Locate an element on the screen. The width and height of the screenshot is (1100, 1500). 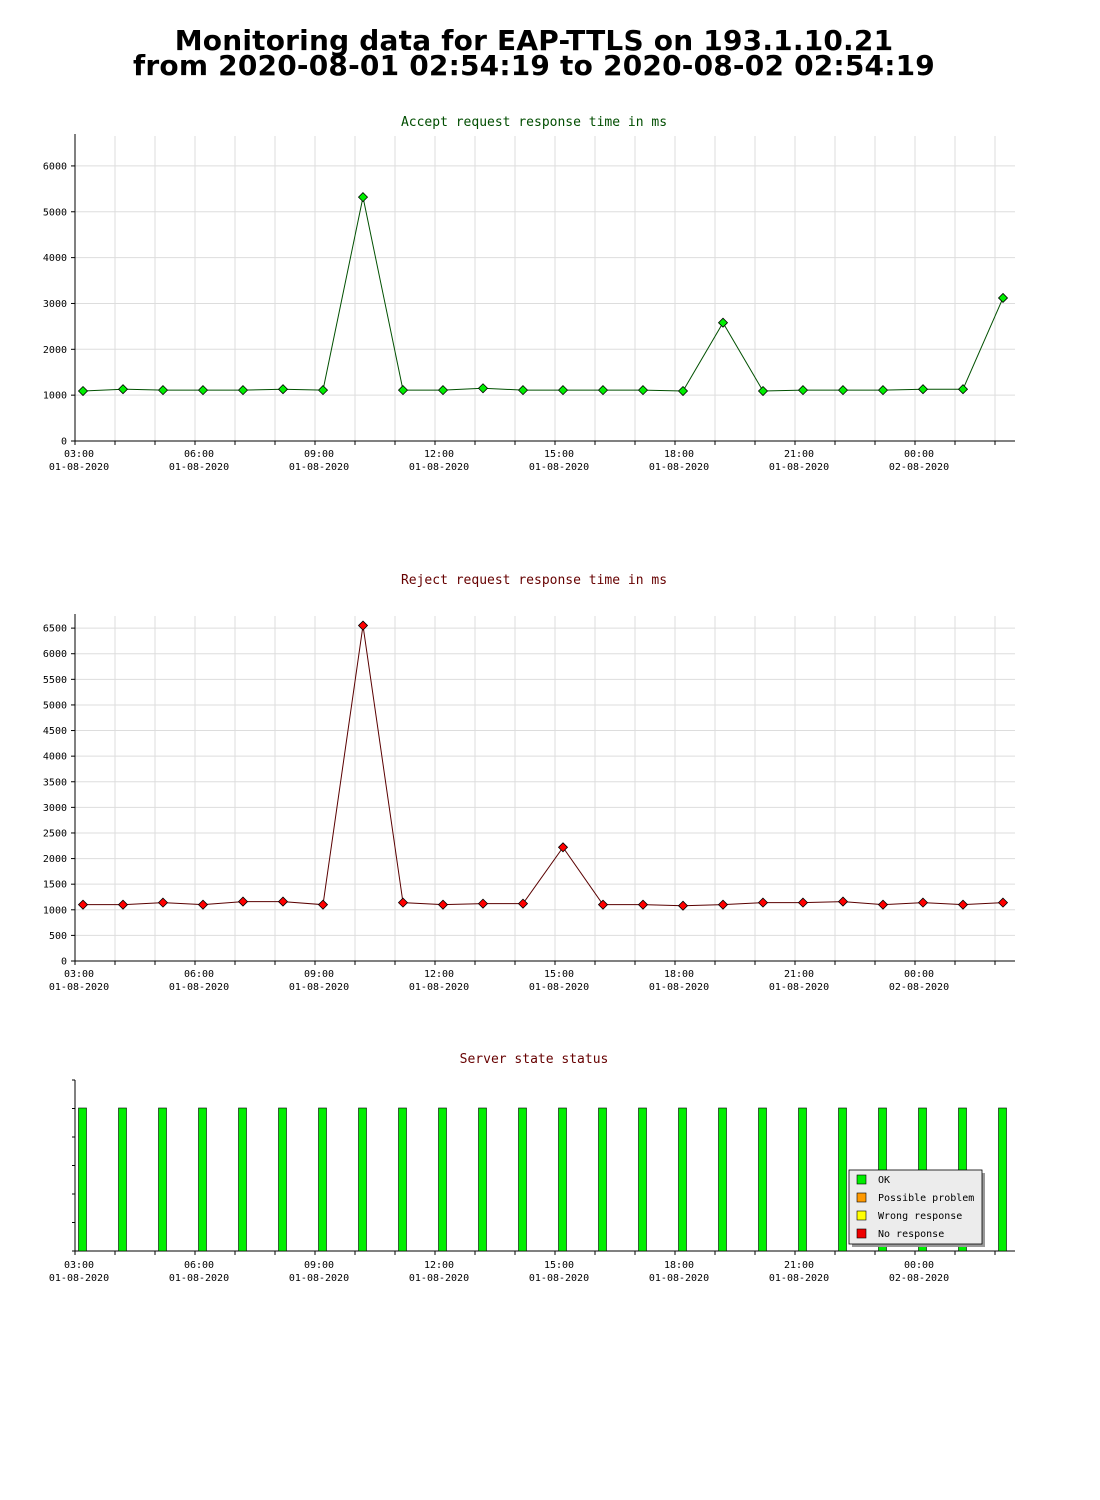
x-tick-date: 02-08-2020 is located at coordinates (919, 1278).